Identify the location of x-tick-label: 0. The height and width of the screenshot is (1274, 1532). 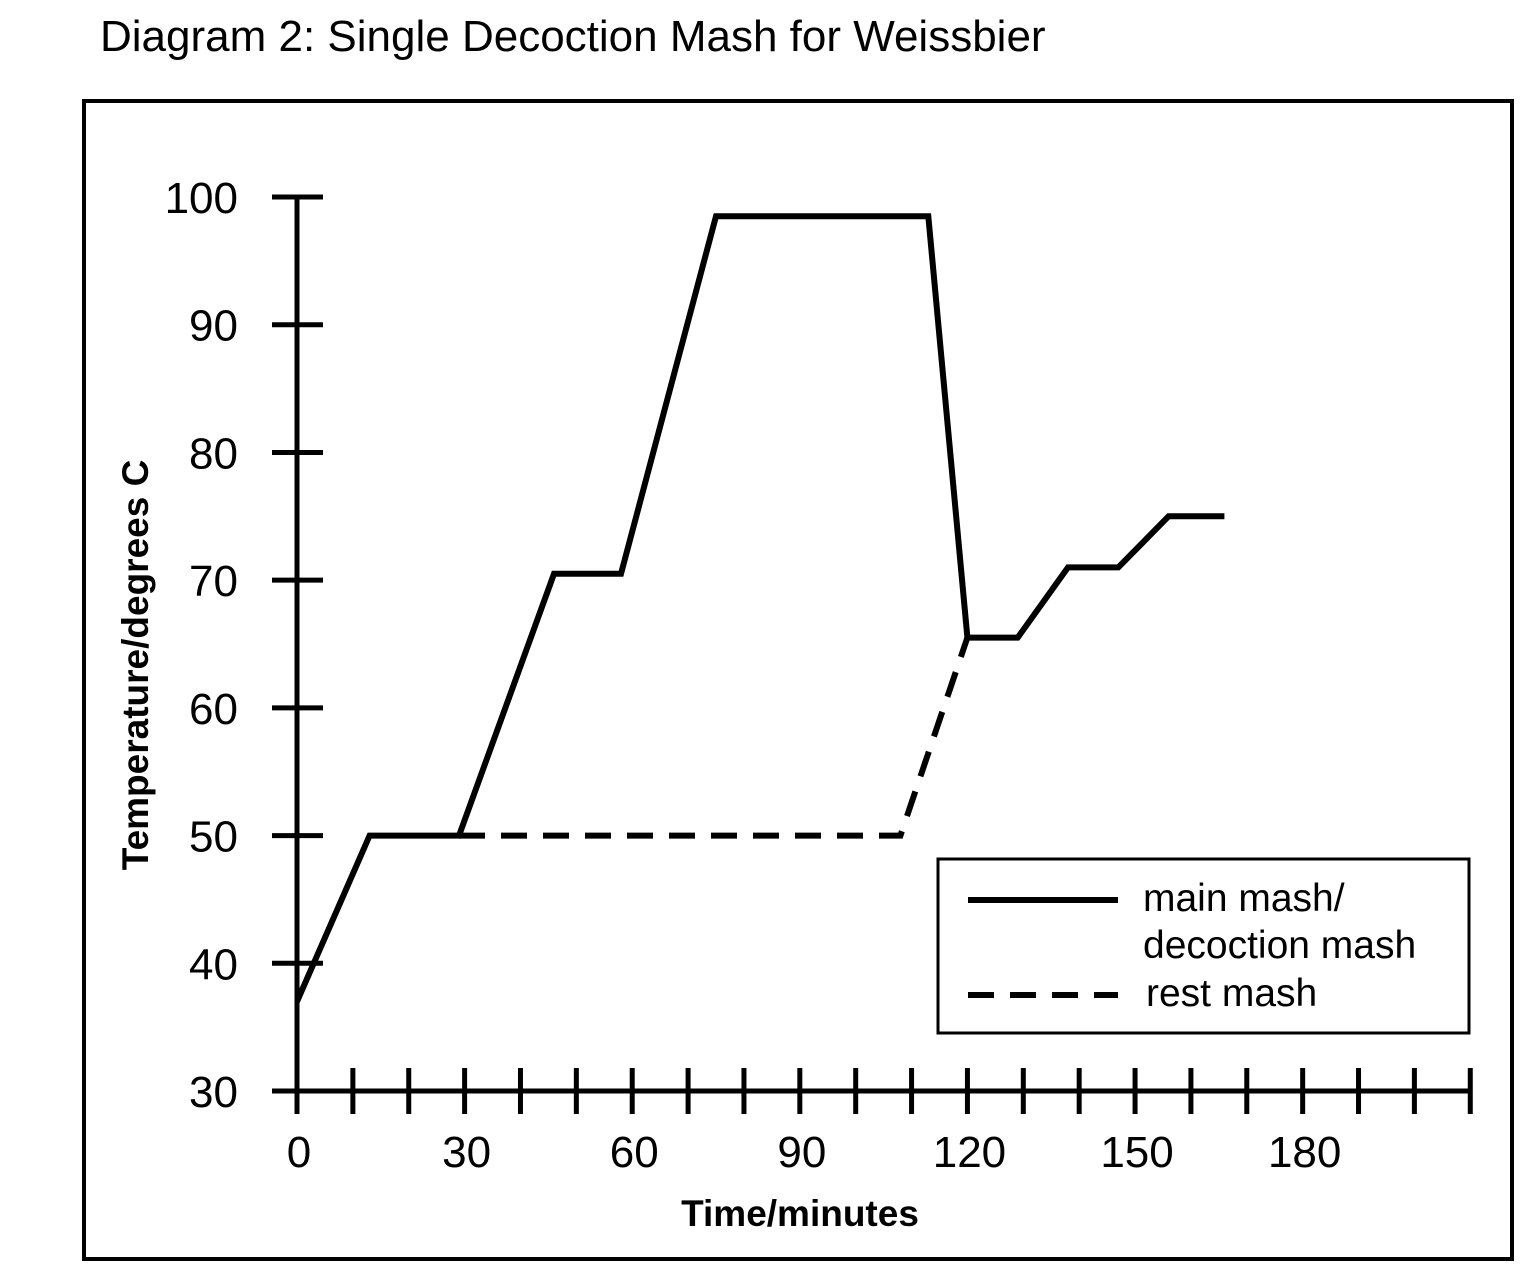
(299, 1152).